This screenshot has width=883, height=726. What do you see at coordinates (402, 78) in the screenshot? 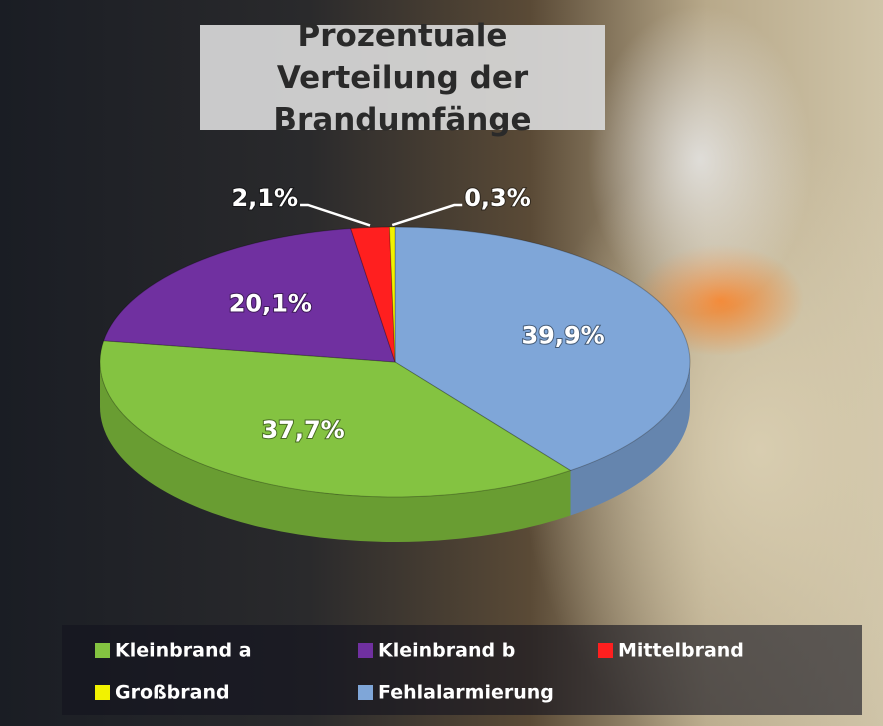
I see `chart-title: Prozentuale Verteilung der Brandumfänge` at bounding box center [402, 78].